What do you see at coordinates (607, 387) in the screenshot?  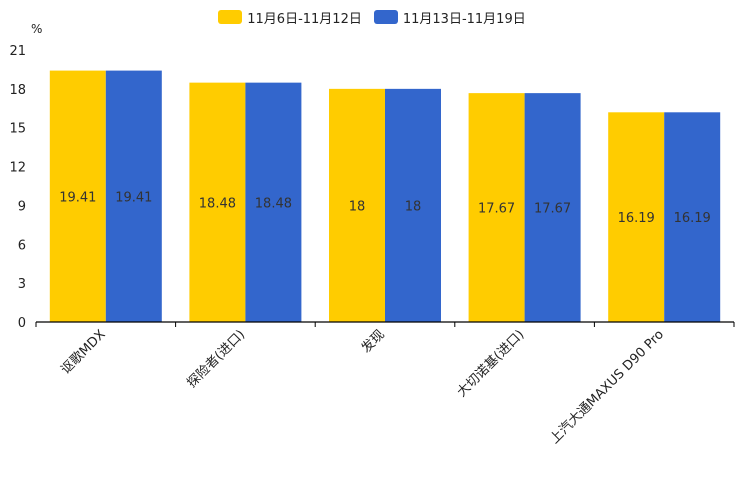 I see `x-tick-label: 上汽大通MAXUS D90 Pro` at bounding box center [607, 387].